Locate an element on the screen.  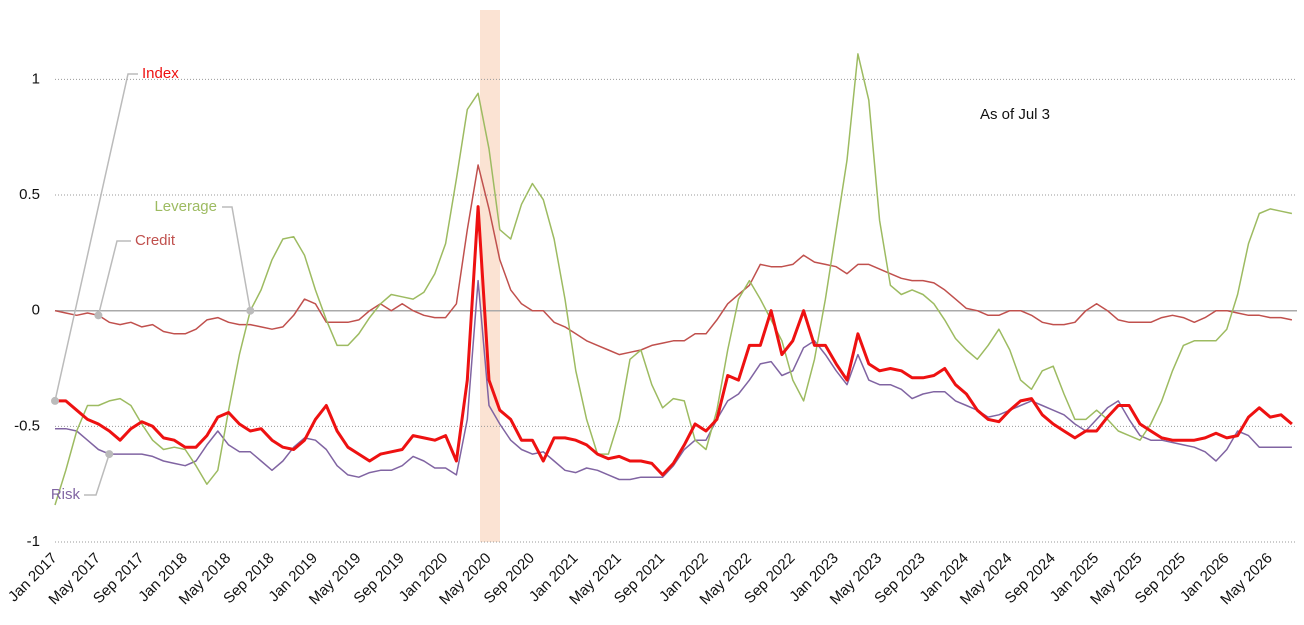
y-tick-label: 0 is located at coordinates (36, 310).